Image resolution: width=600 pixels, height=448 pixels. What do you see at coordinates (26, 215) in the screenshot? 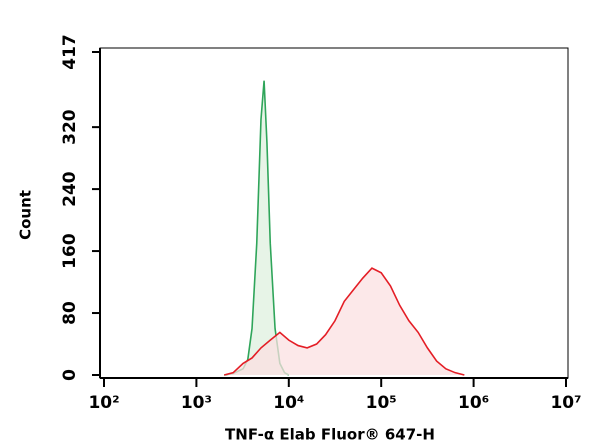
I see `y-axis-title: Count` at bounding box center [26, 215].